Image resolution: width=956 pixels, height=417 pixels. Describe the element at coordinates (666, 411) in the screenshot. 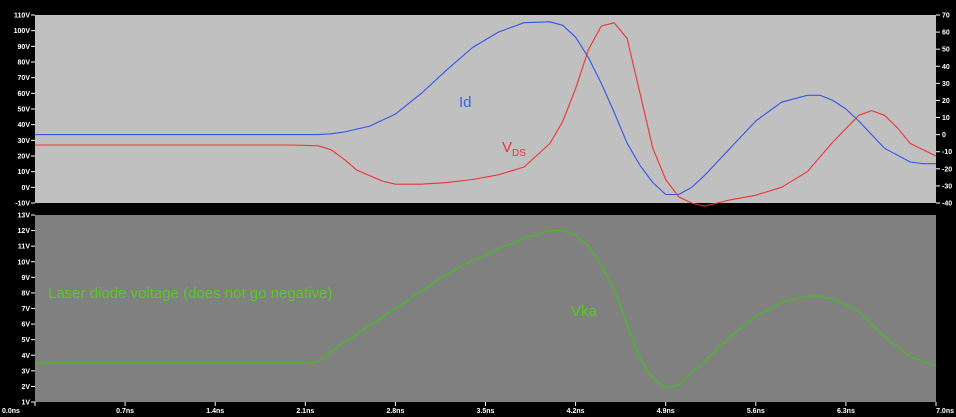

I see `x-tick-label: 4.9ns` at that location.